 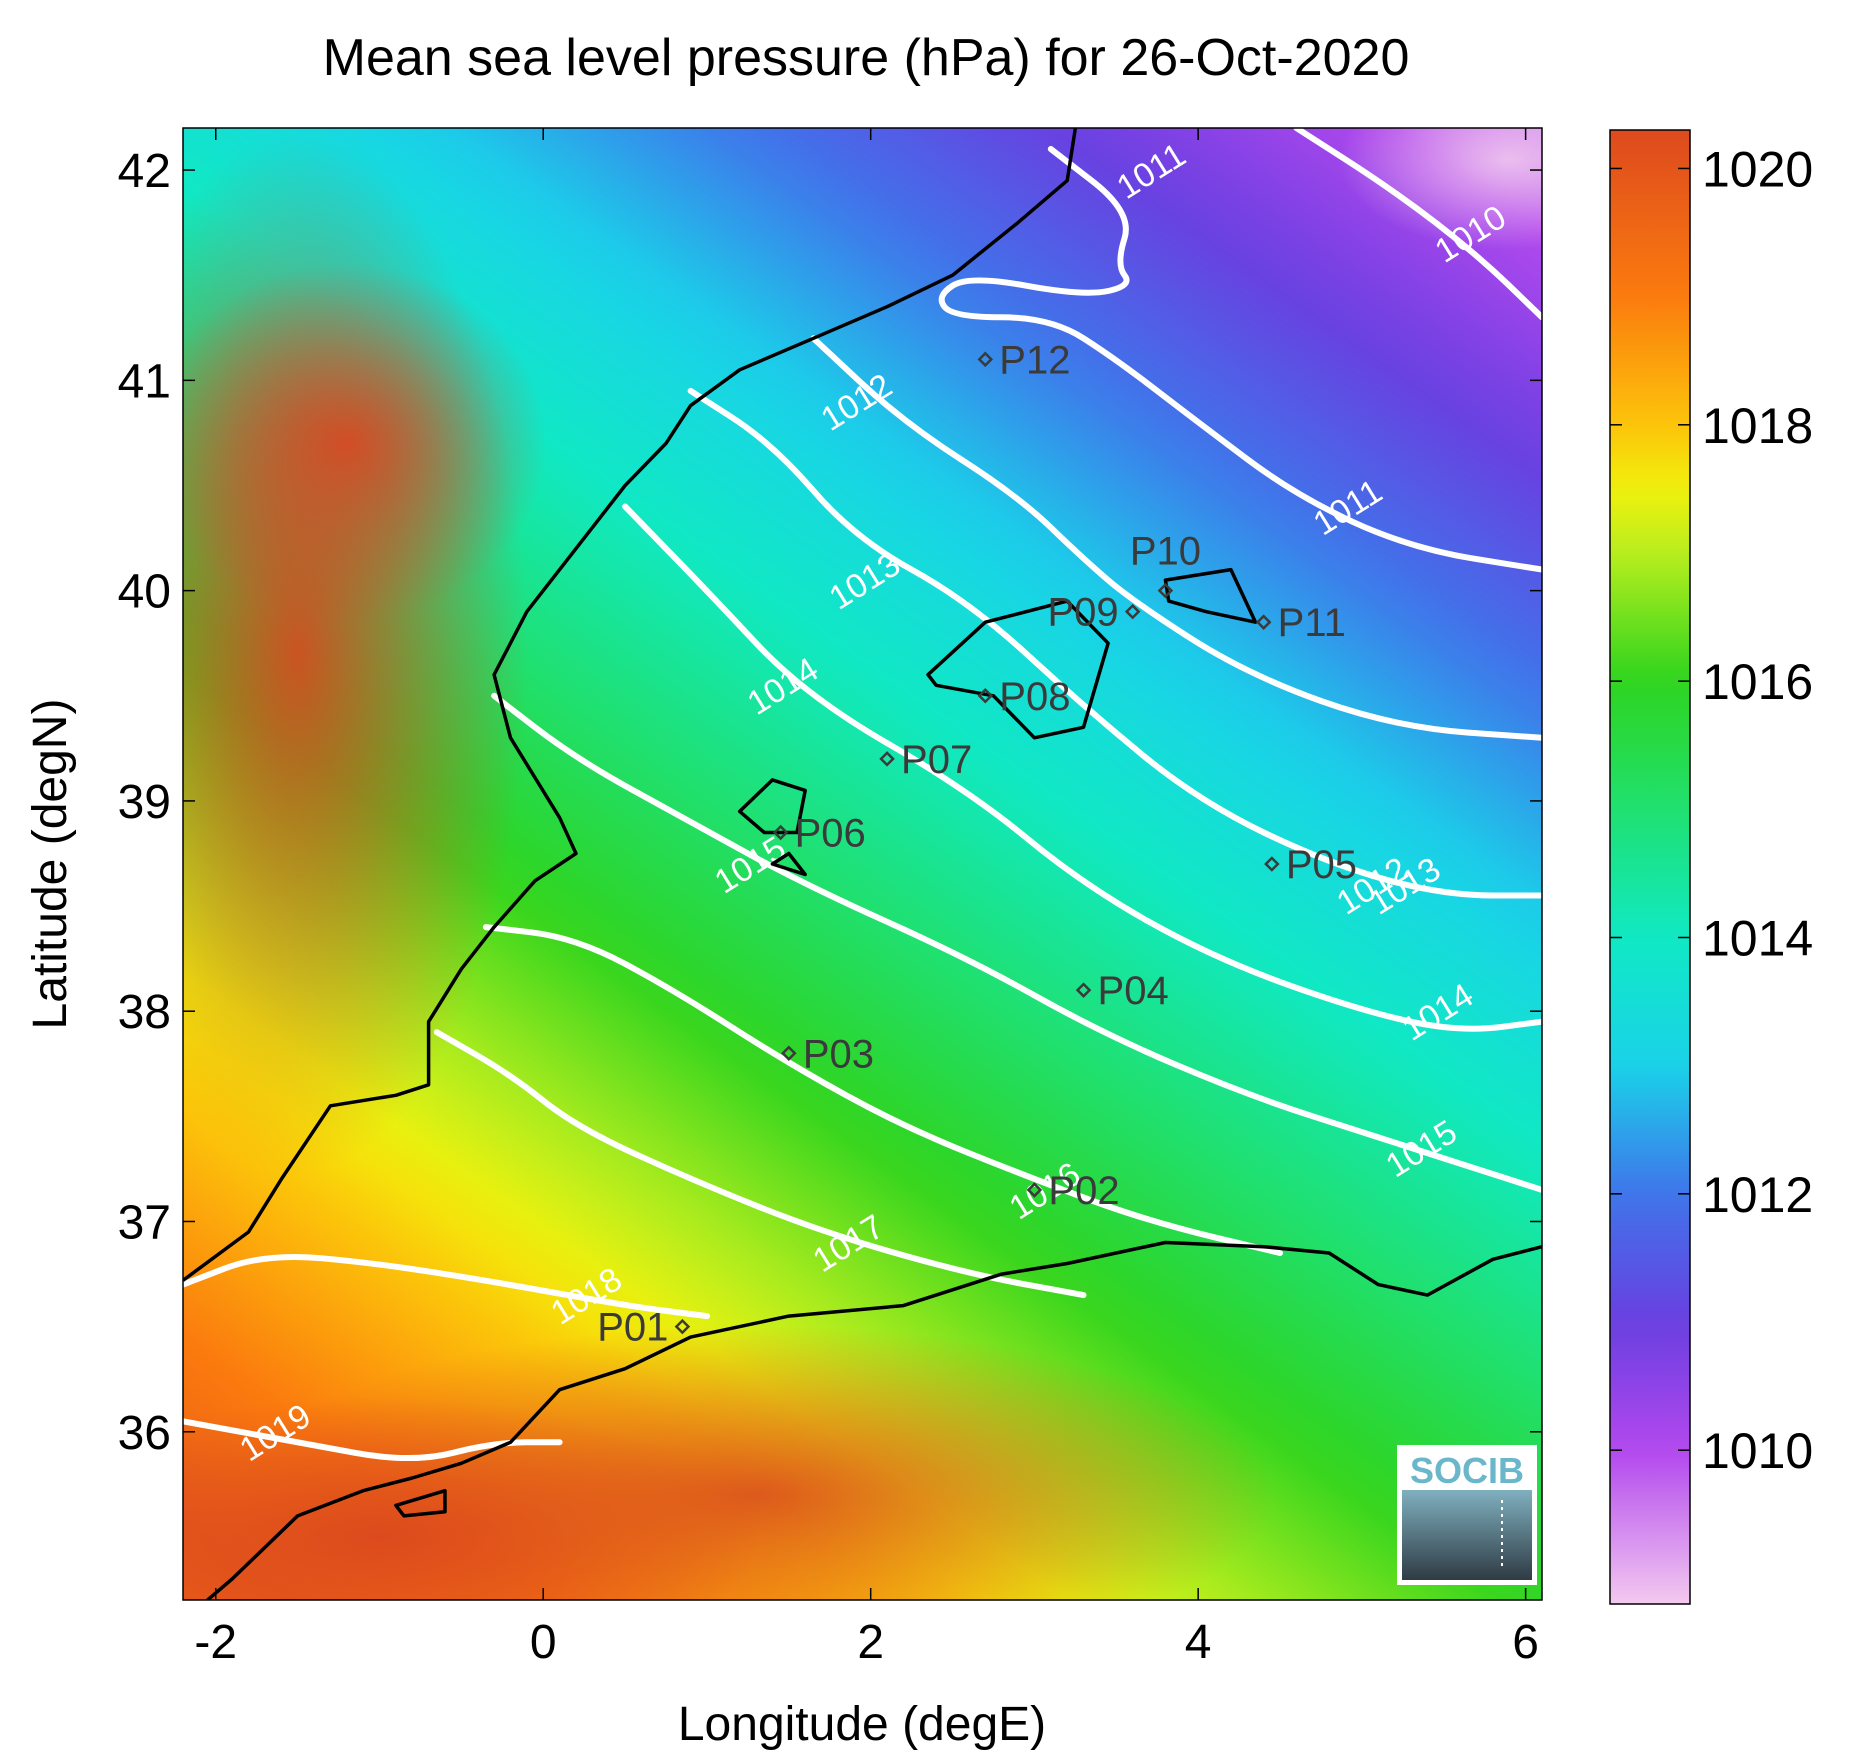 I want to click on colorbar-tick-label: 1018, so click(x=1757, y=426).